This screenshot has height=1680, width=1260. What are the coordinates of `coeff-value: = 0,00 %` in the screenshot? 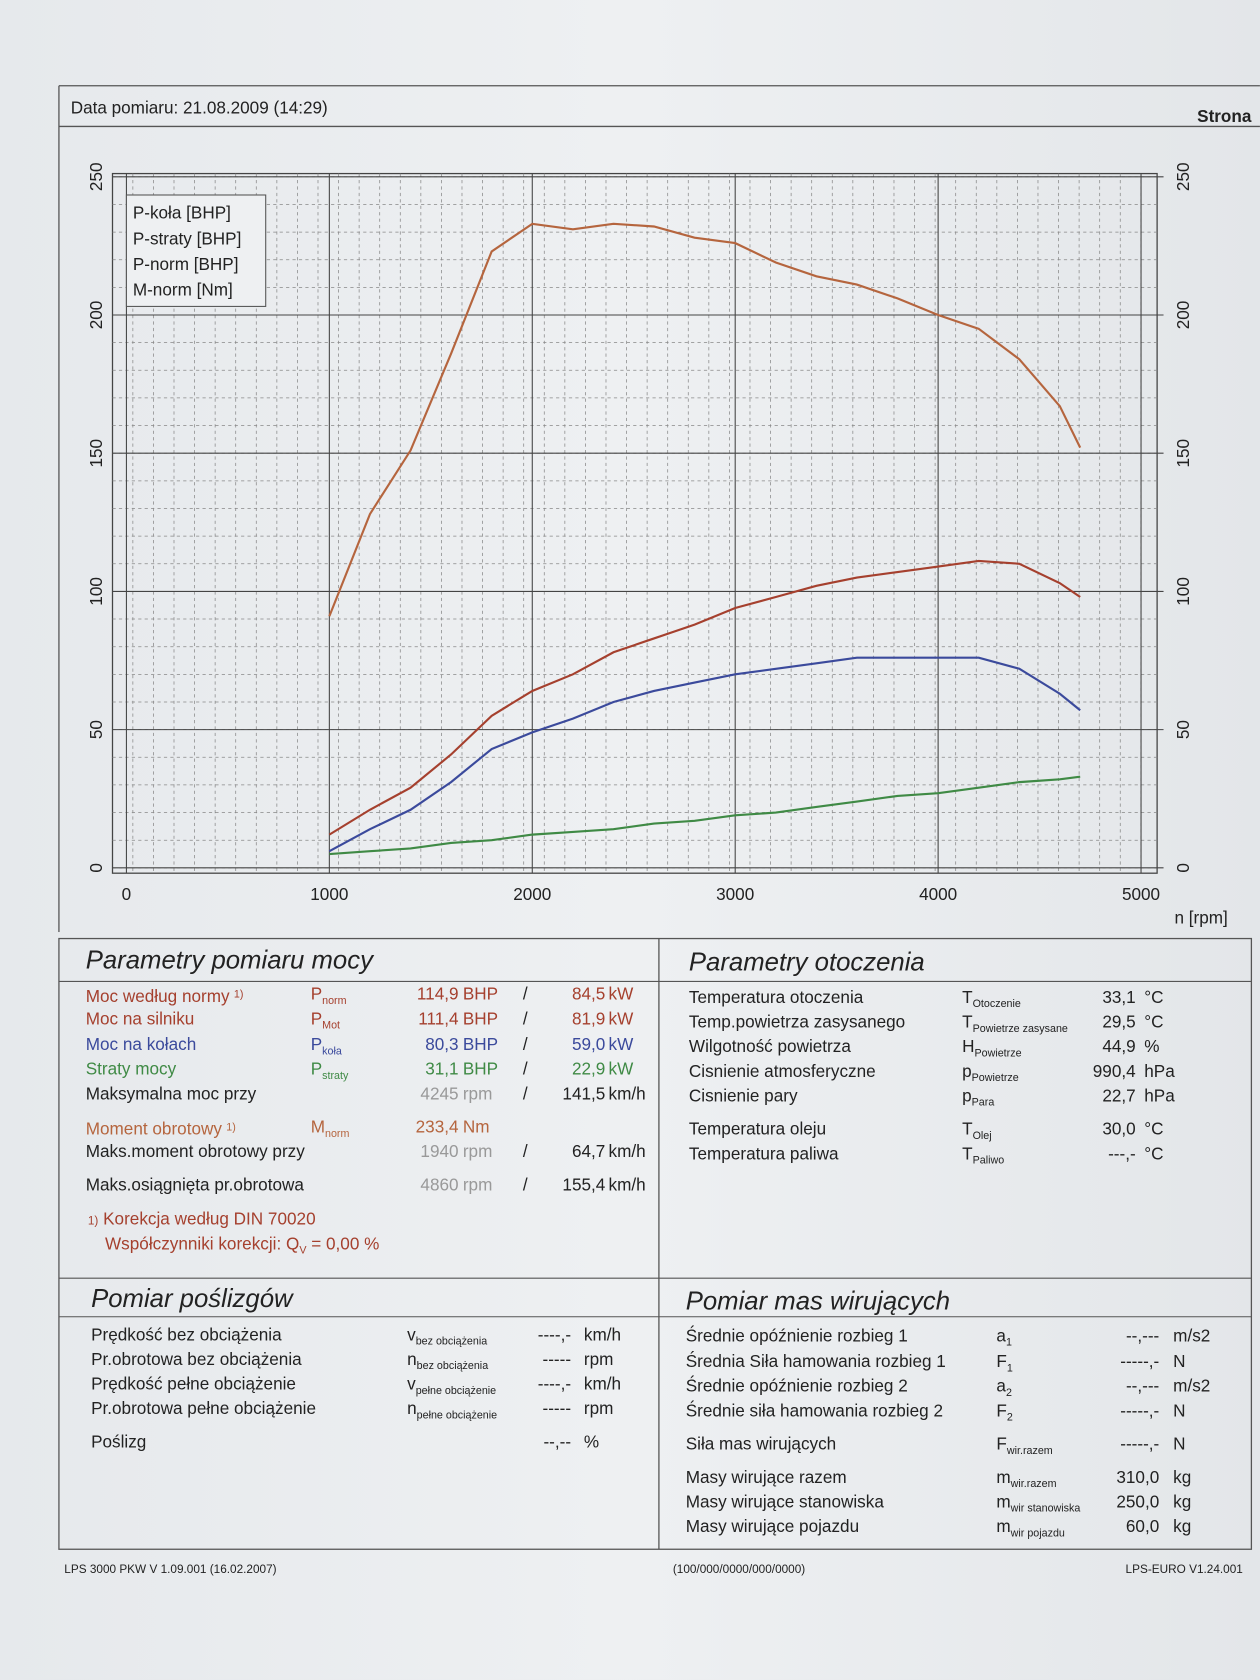 It's located at (345, 1244).